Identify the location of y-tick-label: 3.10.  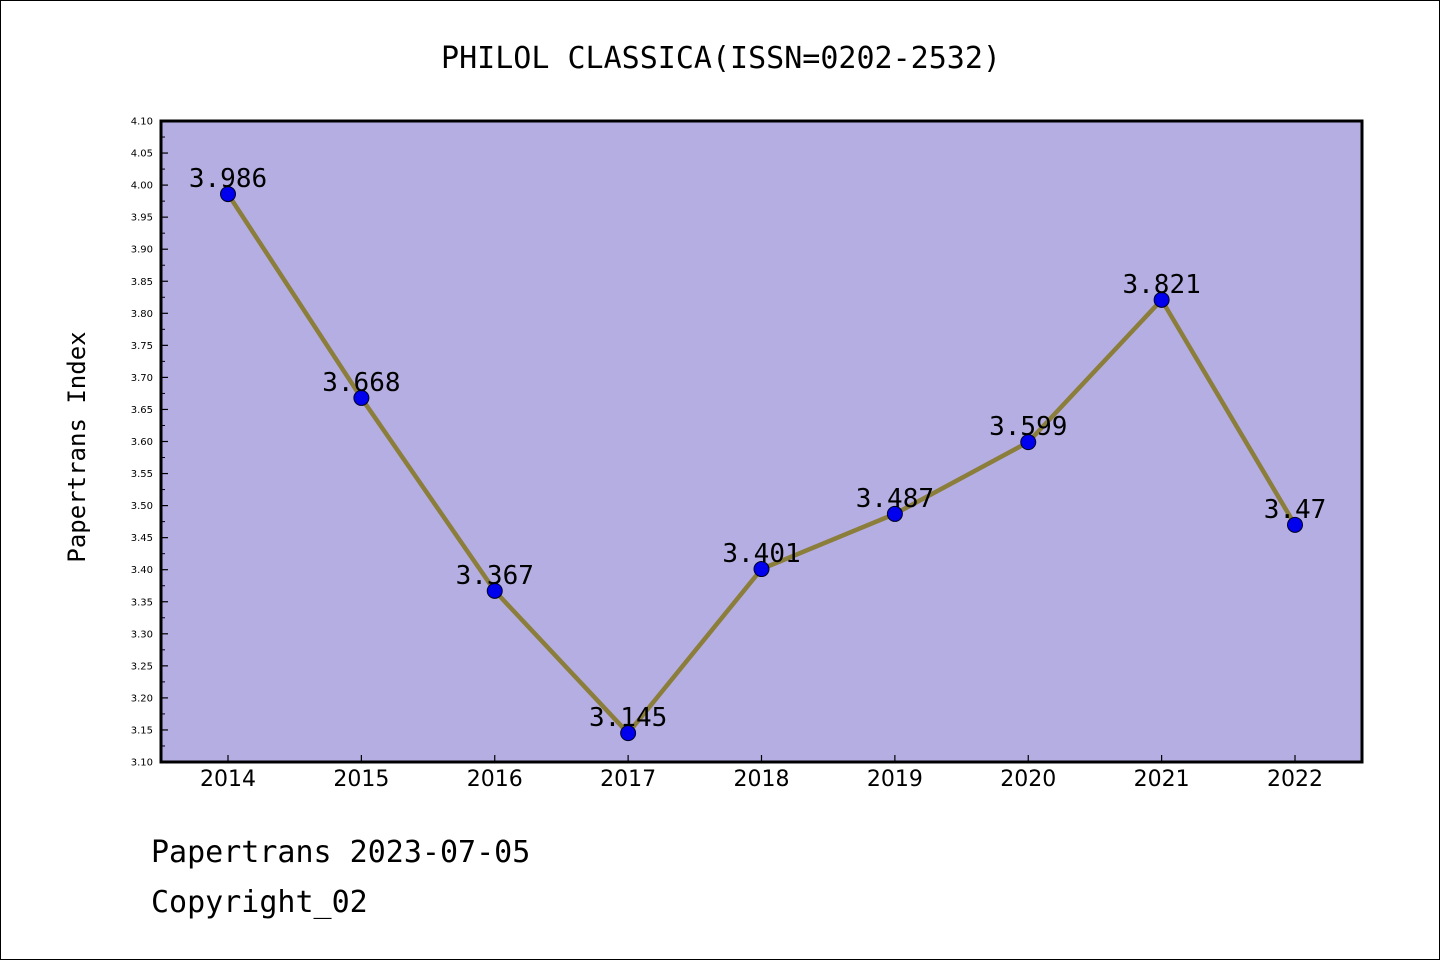
(142, 763).